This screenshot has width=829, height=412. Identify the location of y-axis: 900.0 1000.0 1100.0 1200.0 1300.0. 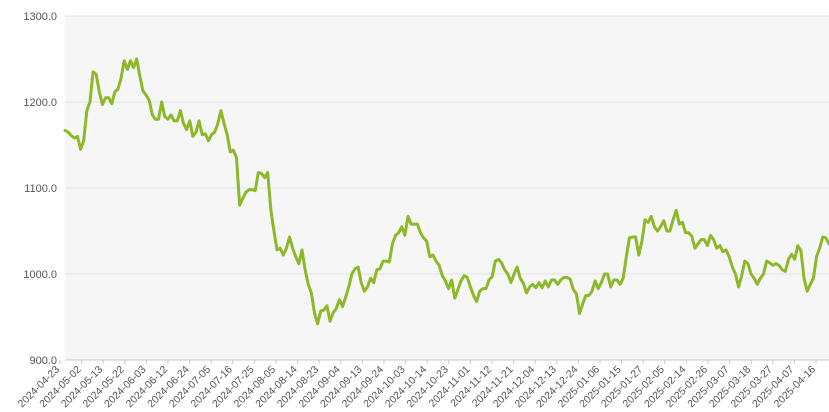
(40, 189).